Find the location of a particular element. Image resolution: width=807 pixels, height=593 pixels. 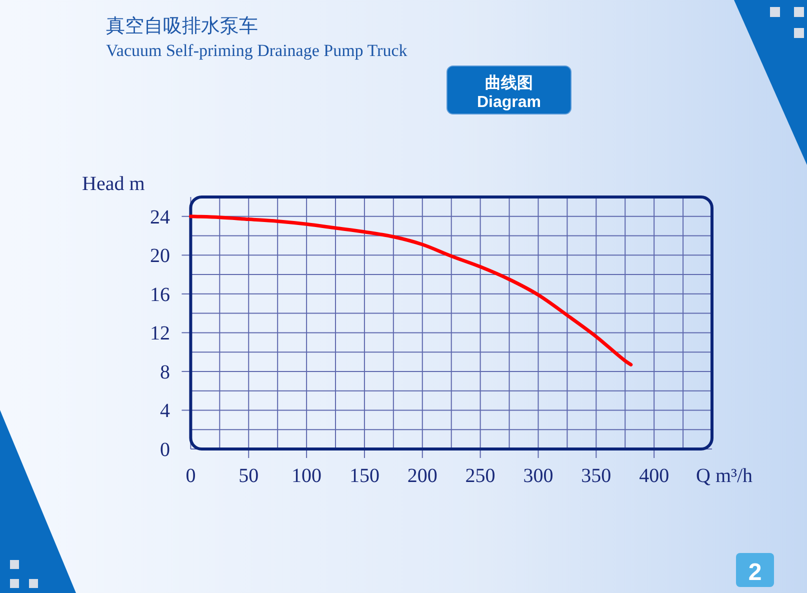

y-tick-label: 16 is located at coordinates (160, 295).